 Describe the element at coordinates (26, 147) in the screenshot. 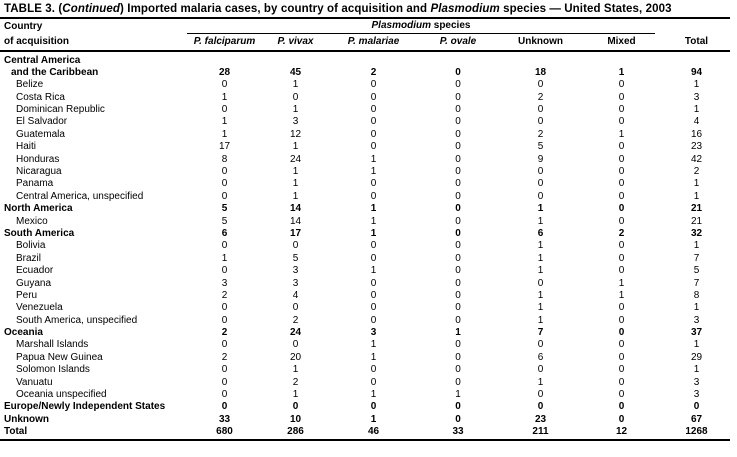

I see `row-label: Haiti` at that location.